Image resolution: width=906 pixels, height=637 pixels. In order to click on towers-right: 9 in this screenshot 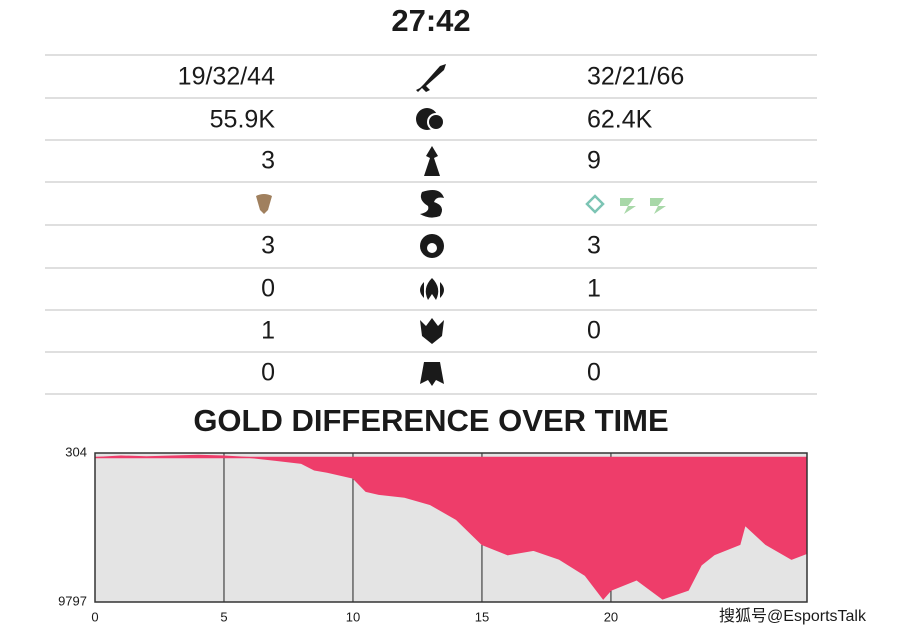, I will do `click(594, 161)`.